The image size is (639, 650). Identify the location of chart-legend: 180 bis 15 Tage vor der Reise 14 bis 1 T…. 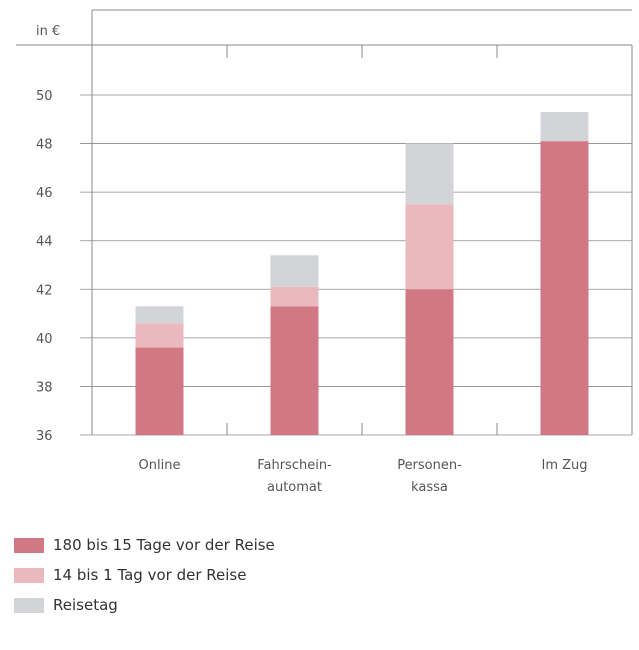
(144, 579).